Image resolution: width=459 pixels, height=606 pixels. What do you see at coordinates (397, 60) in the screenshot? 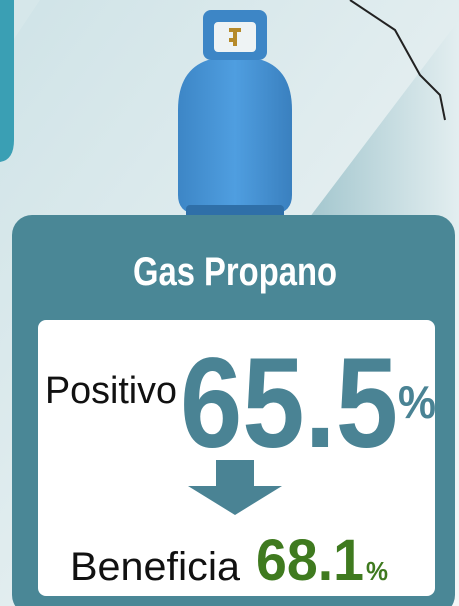
I see `bg-line` at bounding box center [397, 60].